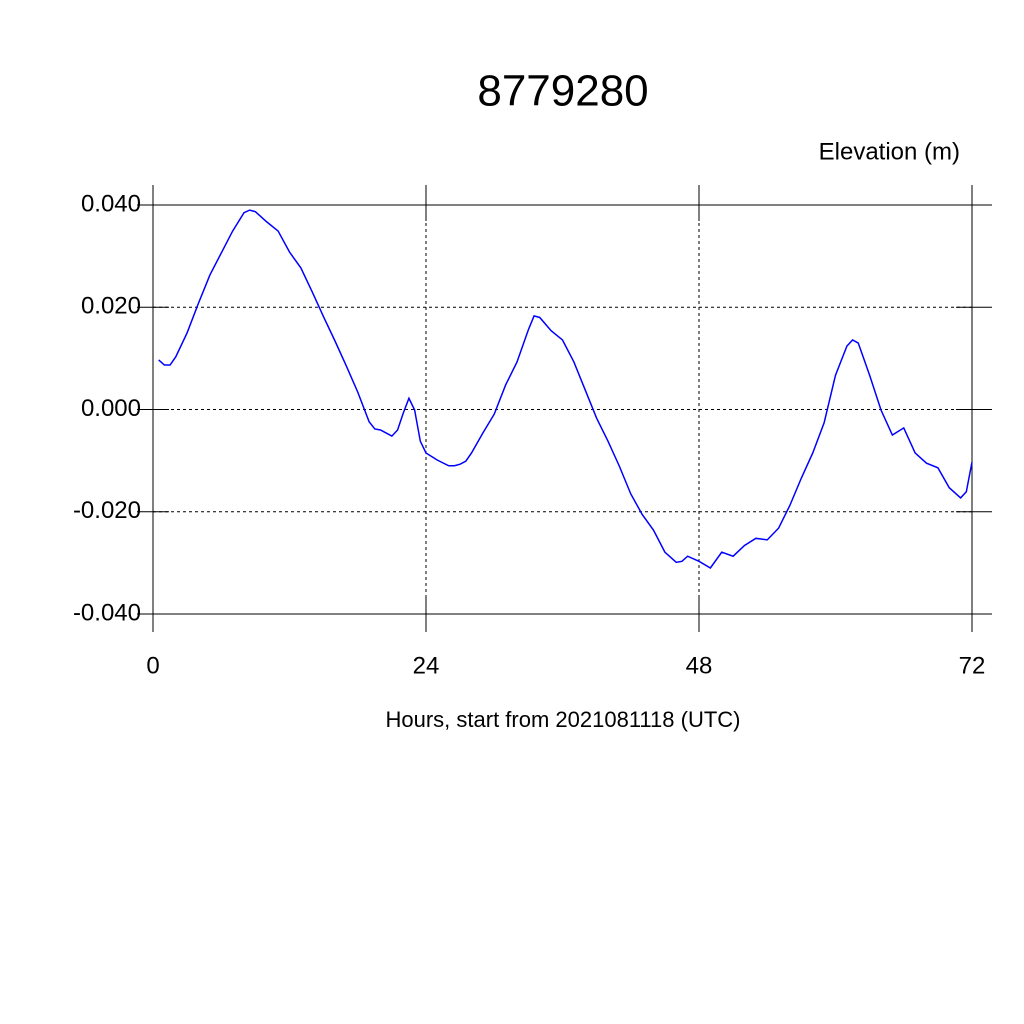 The image size is (1024, 1024). I want to click on y-tick-label: -0.040, so click(107, 612).